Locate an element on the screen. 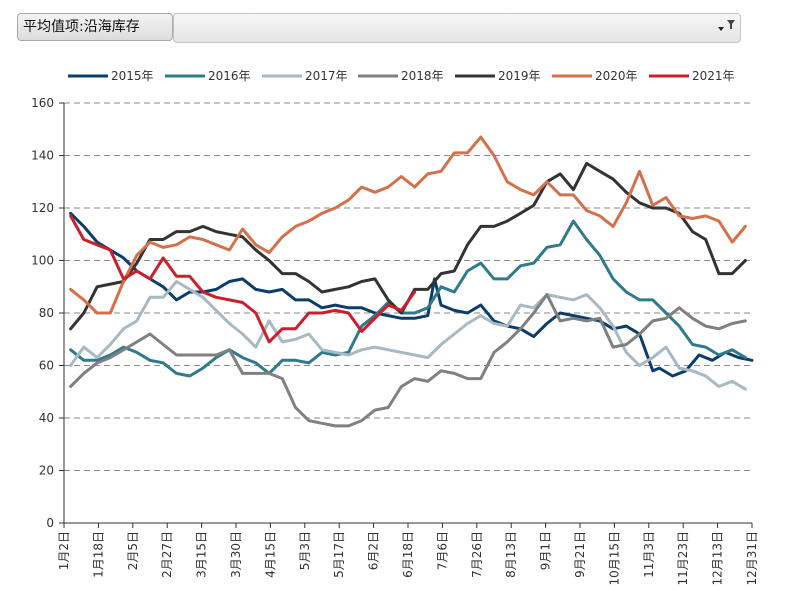 The height and width of the screenshot is (590, 785). pivot-field-label: 平均值项:沿海库存 is located at coordinates (81, 27).